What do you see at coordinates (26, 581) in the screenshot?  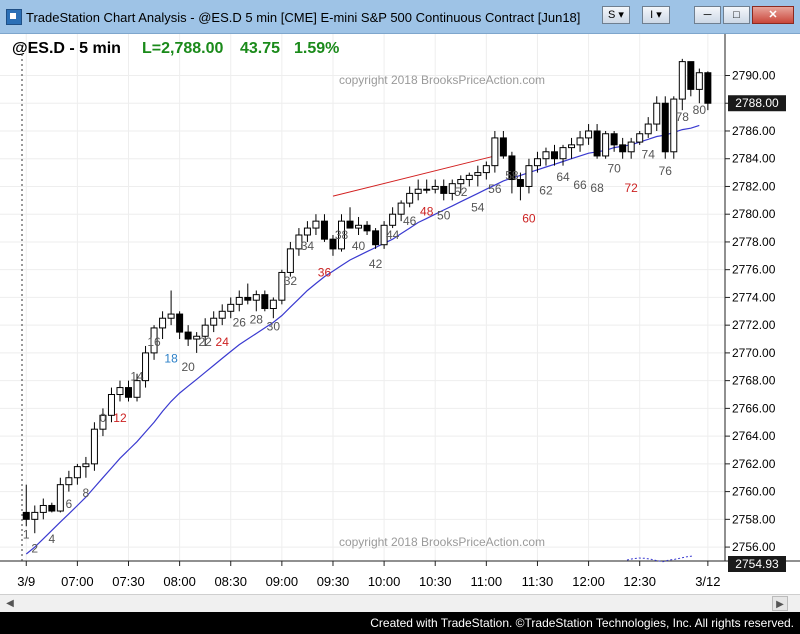 I see `time-tick-label: 3/9` at bounding box center [26, 581].